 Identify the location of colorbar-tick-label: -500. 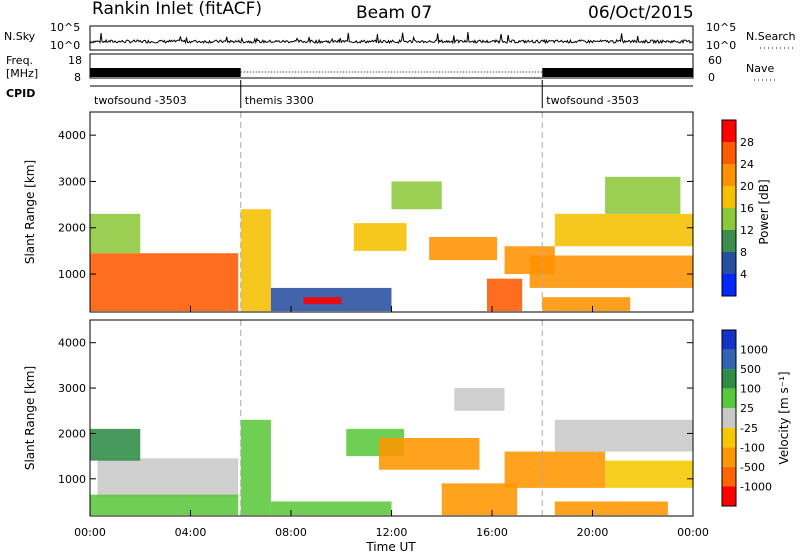
(752, 467).